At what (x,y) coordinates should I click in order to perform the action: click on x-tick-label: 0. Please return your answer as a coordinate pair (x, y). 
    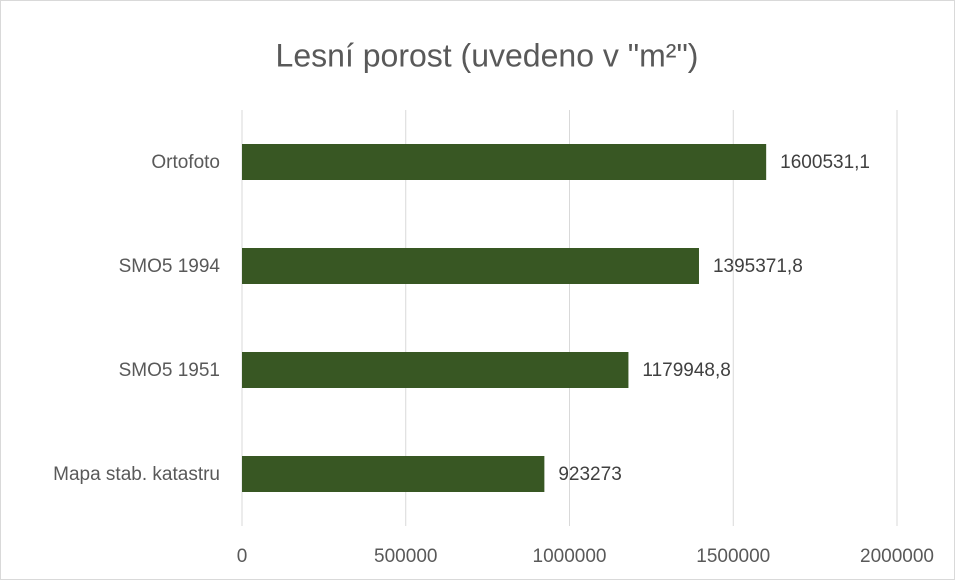
    Looking at the image, I should click on (242, 556).